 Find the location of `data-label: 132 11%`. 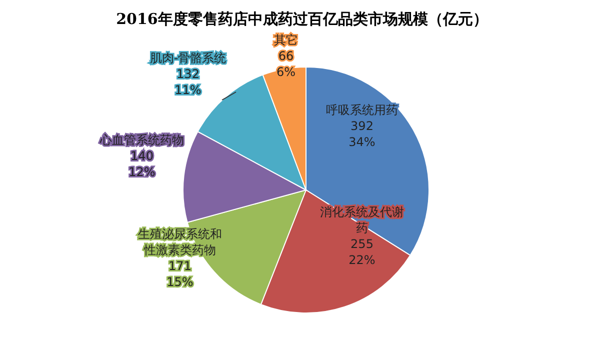

data-label: 132 11% is located at coordinates (188, 82).